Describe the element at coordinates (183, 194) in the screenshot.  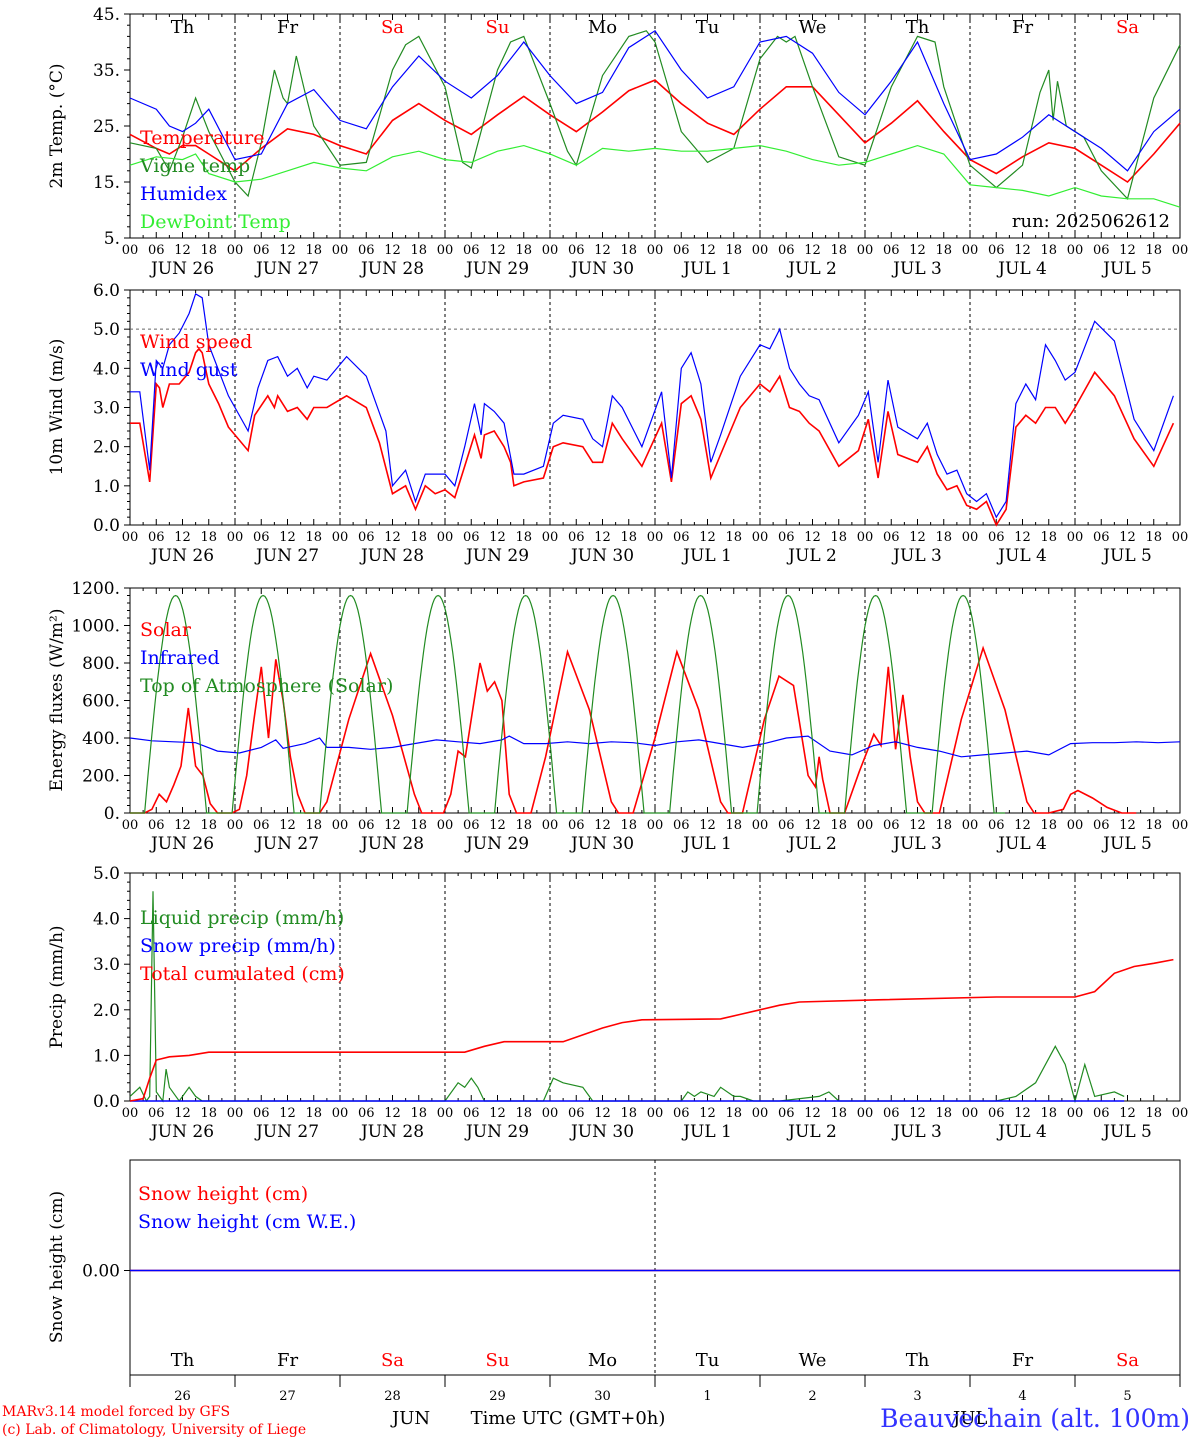
I see `legend-label: Humidex` at that location.